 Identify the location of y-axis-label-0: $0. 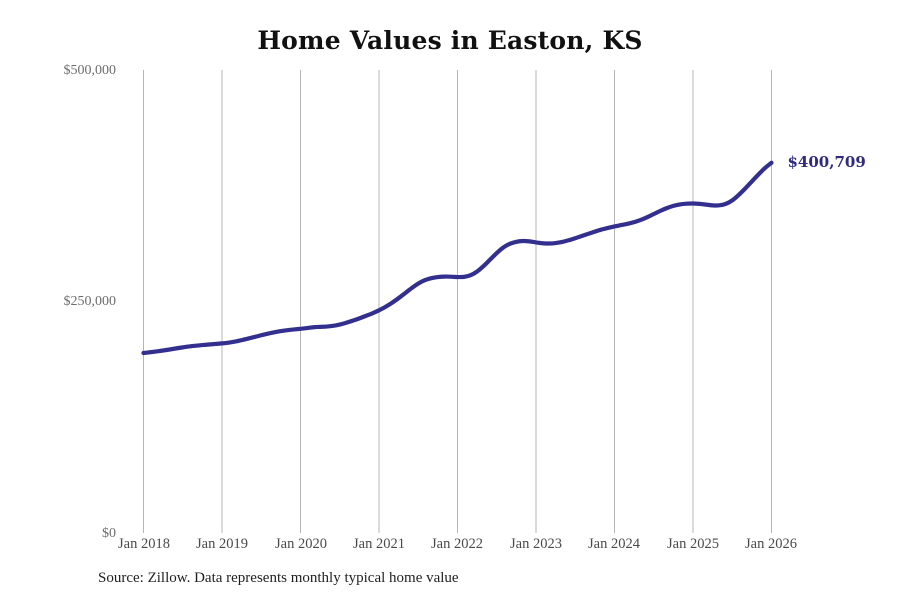
(109, 533).